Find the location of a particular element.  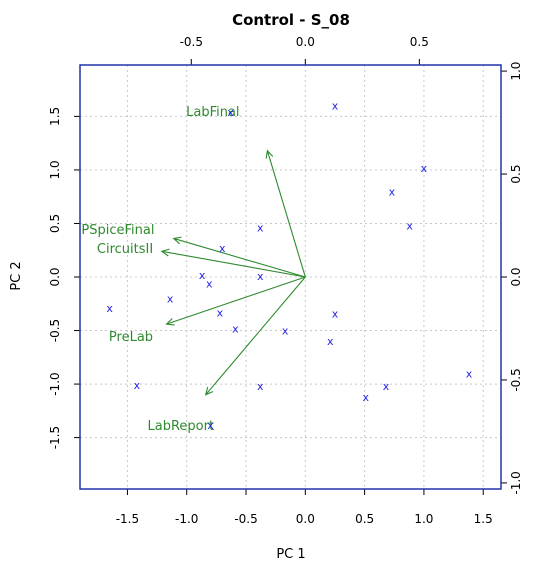

loading-label: PreLab is located at coordinates (131, 337).